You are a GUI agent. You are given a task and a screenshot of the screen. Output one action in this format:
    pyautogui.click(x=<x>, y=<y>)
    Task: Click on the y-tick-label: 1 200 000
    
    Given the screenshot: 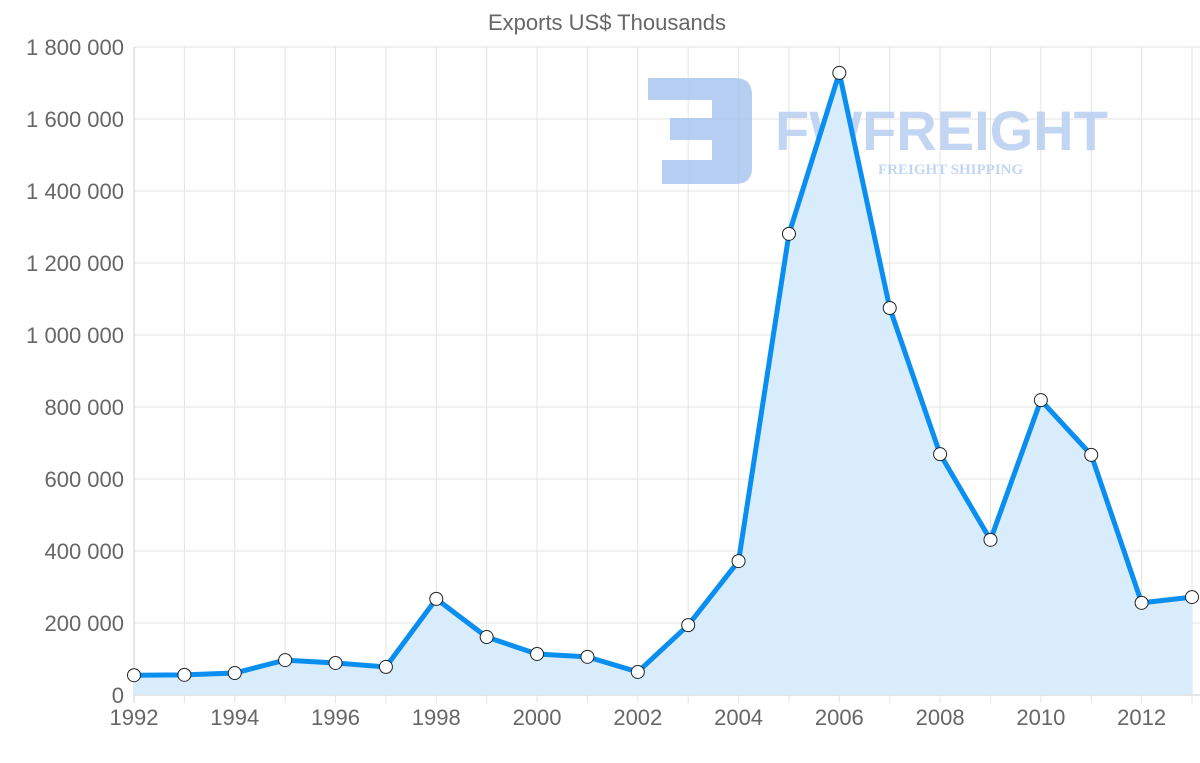 What is the action you would take?
    pyautogui.click(x=75, y=263)
    